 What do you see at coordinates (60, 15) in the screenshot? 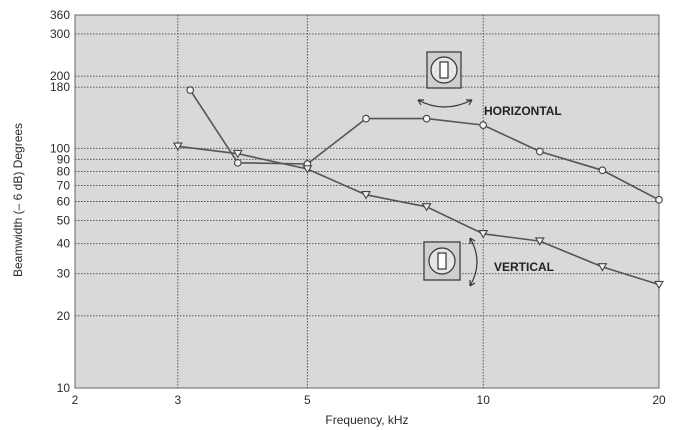
I see `y-tick-label: 360` at bounding box center [60, 15].